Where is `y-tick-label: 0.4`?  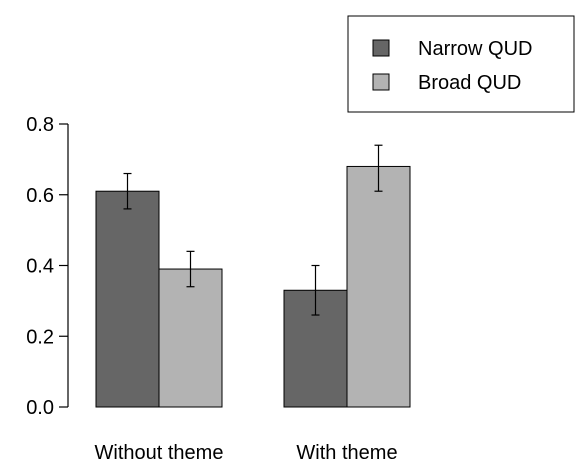
y-tick-label: 0.4 is located at coordinates (40, 267).